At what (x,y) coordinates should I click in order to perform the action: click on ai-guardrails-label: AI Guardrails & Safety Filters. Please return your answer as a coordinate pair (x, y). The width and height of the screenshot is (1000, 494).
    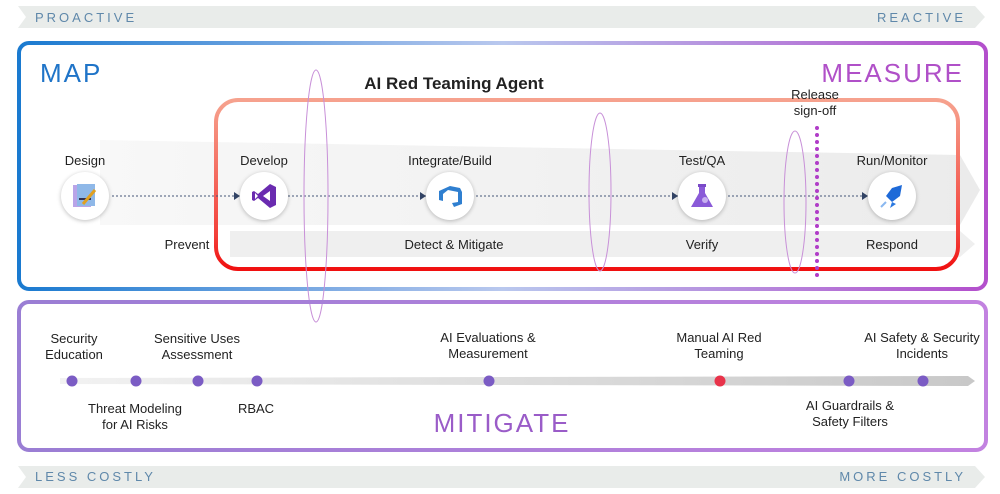
    Looking at the image, I should click on (850, 413).